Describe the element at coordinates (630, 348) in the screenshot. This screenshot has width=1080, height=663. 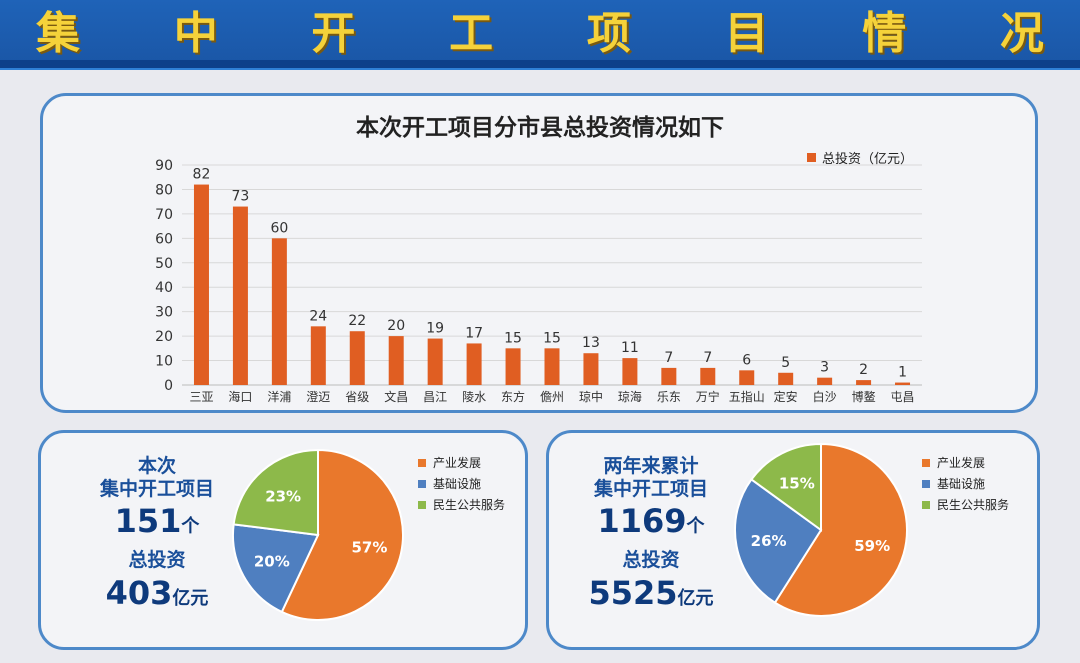
I see `bar-value-label: 11` at that location.